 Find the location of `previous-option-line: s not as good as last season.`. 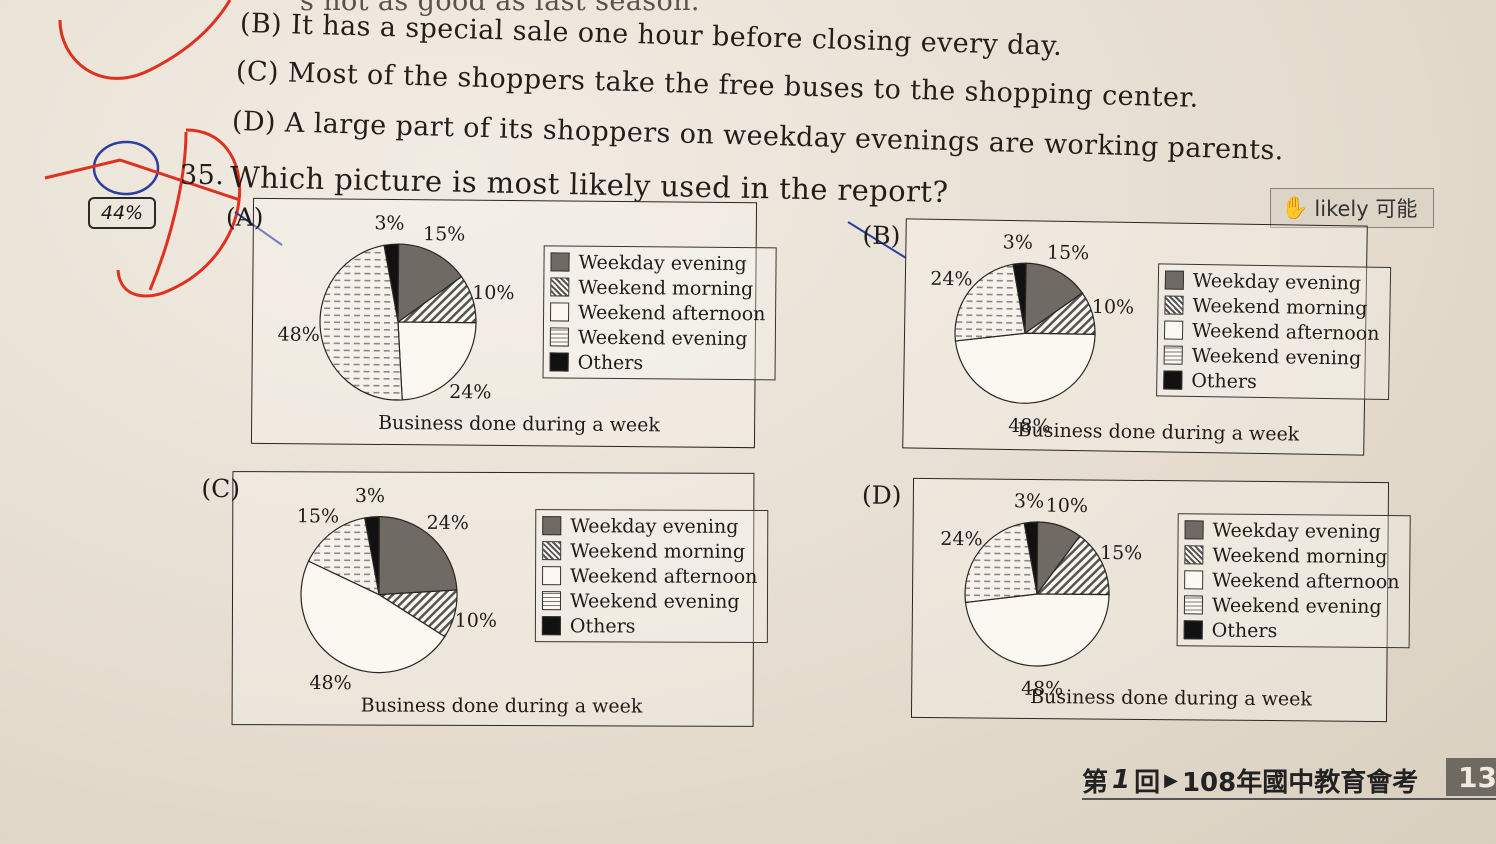

previous-option-line: s not as good as last season. is located at coordinates (500, 8).